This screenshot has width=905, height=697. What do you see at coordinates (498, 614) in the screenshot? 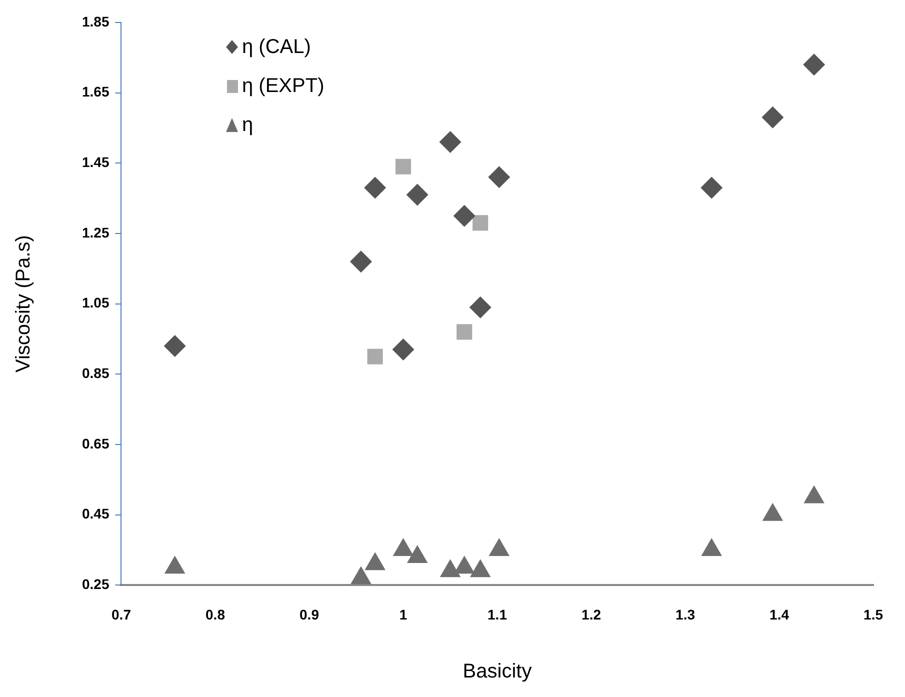
I see `x-tick-label: 1.1` at bounding box center [498, 614].